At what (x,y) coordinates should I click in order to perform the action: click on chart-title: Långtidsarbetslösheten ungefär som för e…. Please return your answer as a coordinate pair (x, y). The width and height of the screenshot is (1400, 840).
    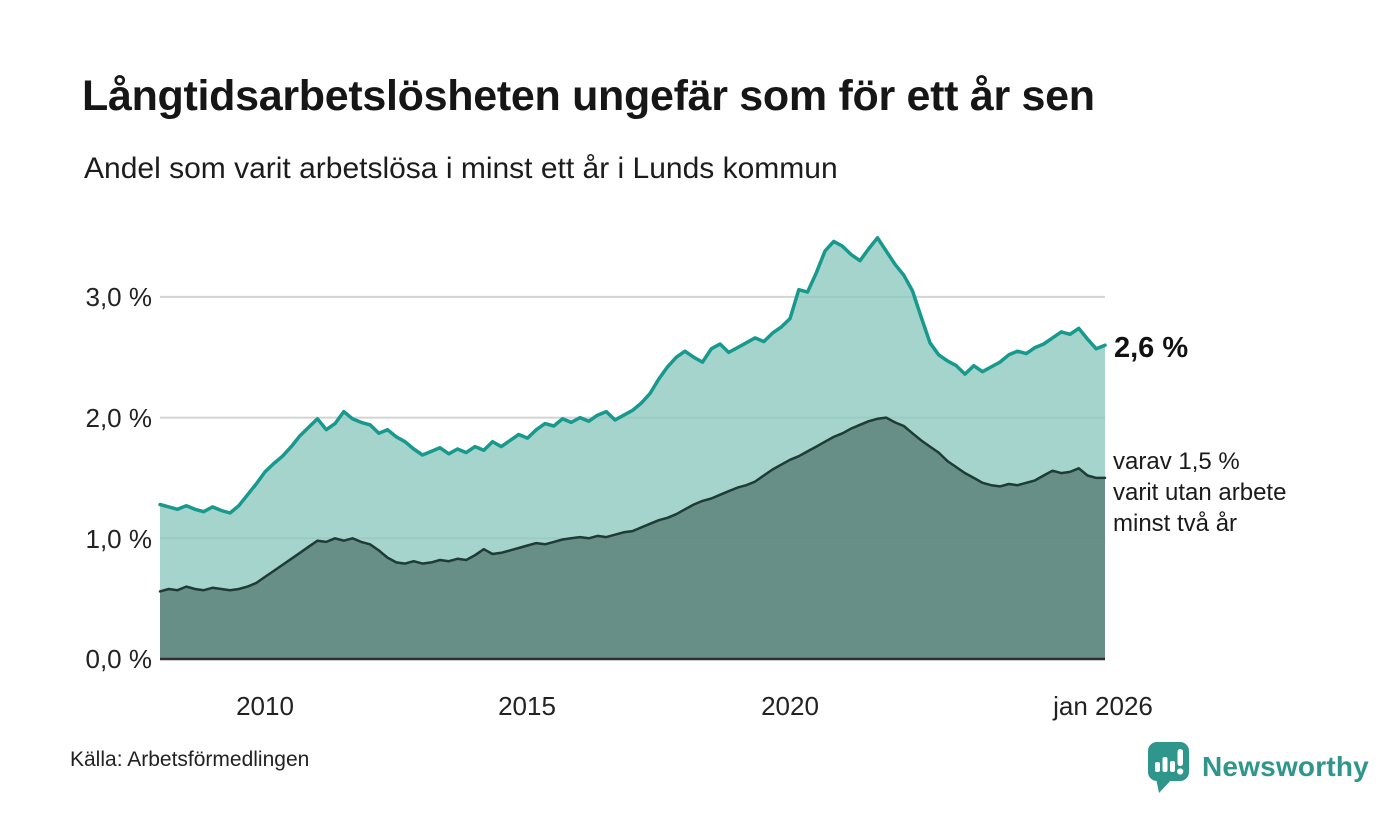
    Looking at the image, I should click on (588, 96).